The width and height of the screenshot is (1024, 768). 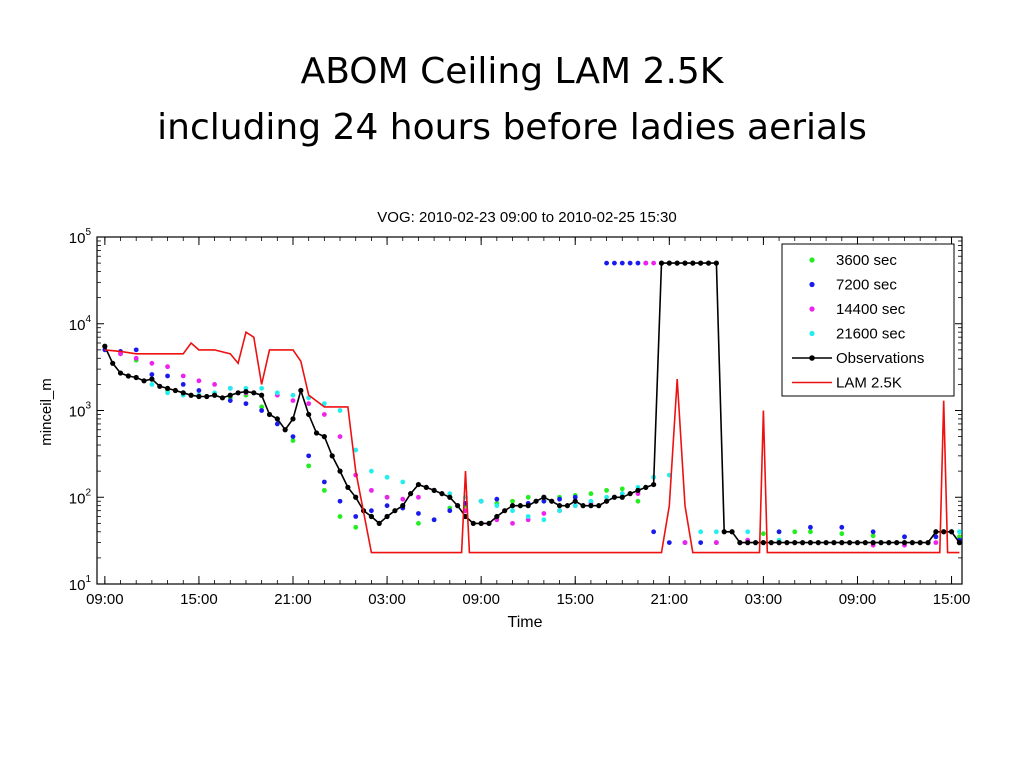 What do you see at coordinates (46, 412) in the screenshot?
I see `y-axis-label: minceil_m` at bounding box center [46, 412].